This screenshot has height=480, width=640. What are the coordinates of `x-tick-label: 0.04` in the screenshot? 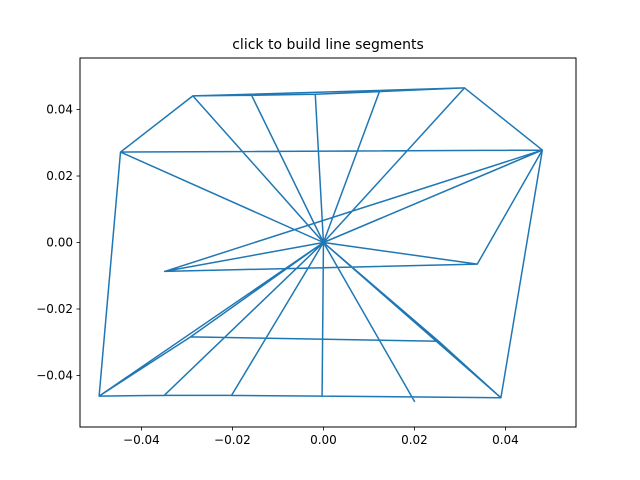 It's located at (505, 440).